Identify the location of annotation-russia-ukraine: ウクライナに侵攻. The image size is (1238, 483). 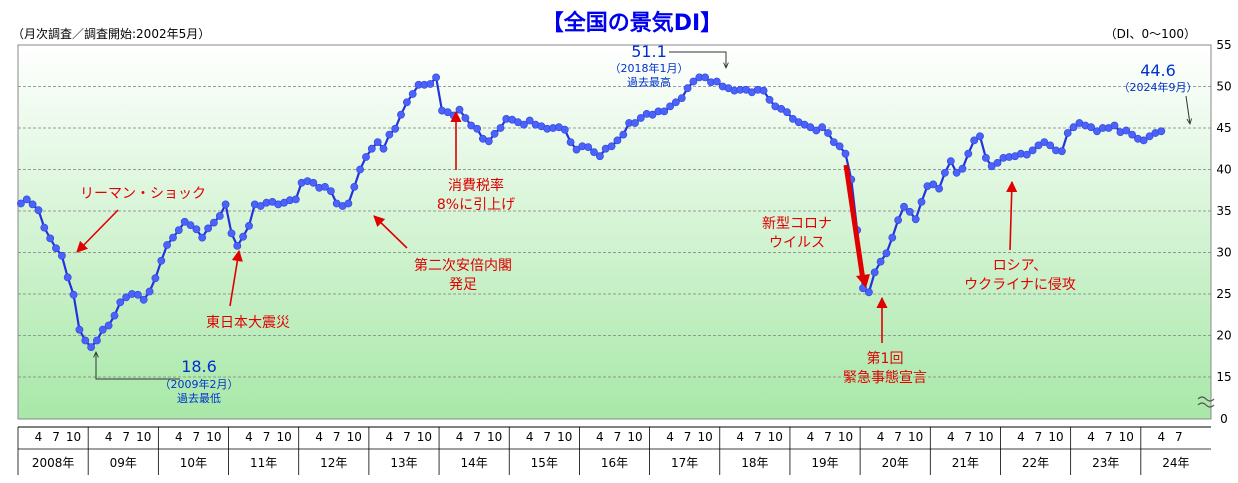
(1020, 284).